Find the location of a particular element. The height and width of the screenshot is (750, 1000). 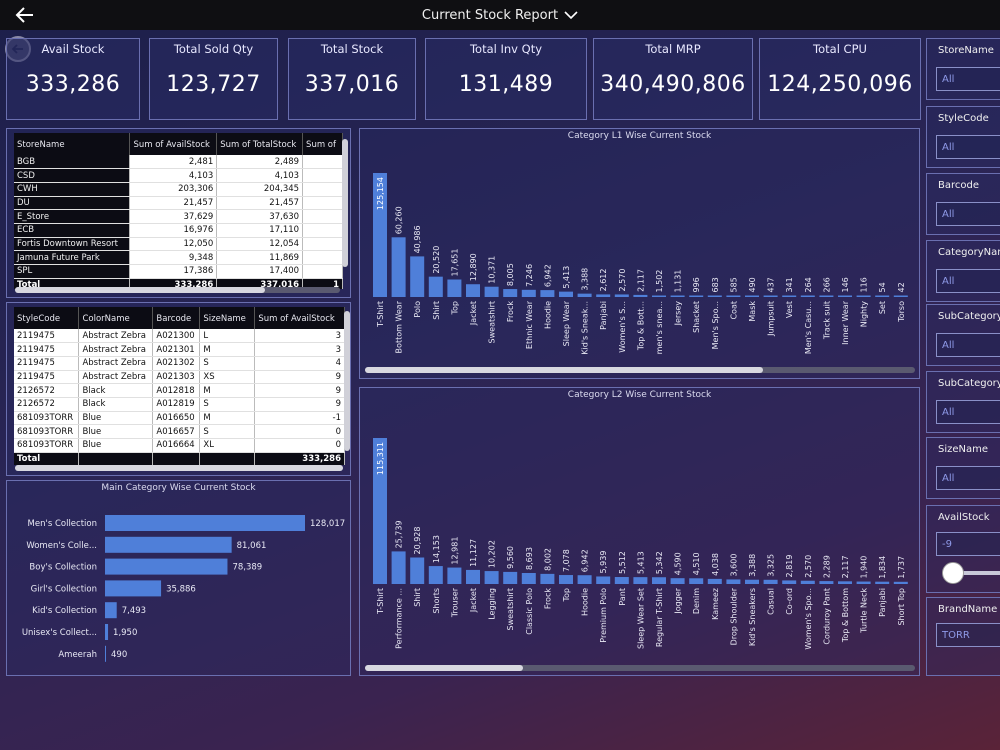

stylecode-dropdown: All is located at coordinates (968, 147).